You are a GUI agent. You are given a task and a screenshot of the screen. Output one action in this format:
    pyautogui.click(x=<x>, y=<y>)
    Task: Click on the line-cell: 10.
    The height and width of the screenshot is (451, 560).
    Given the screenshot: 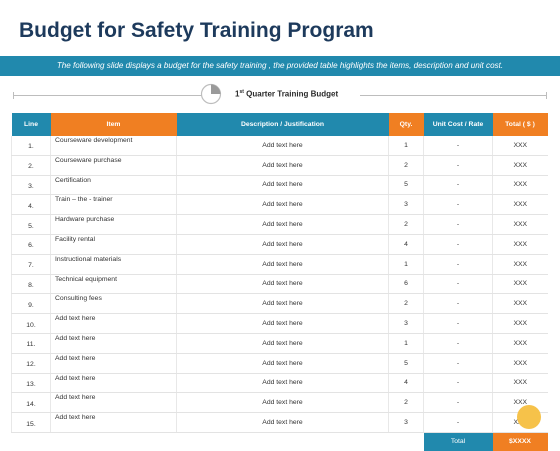 What is the action you would take?
    pyautogui.click(x=31, y=323)
    